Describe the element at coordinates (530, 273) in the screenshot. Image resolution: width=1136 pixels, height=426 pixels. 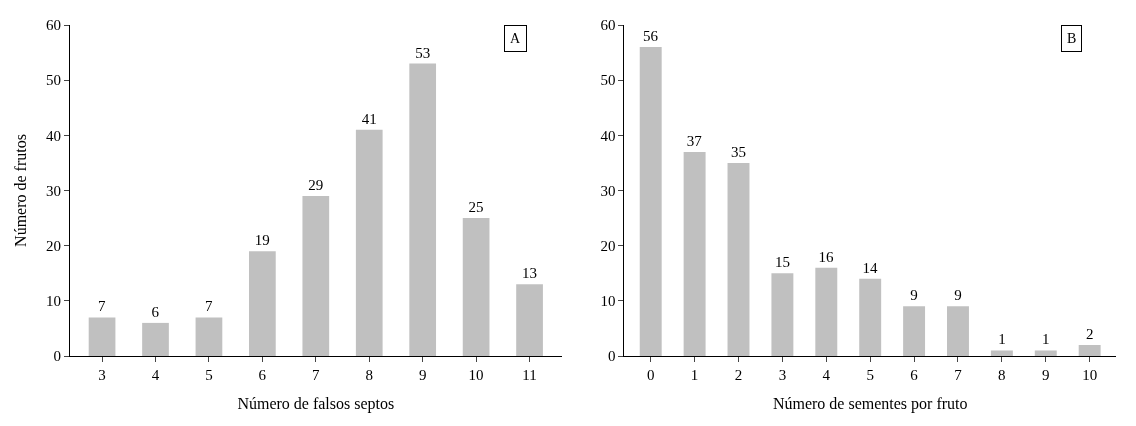
I see `data-label: 13` at that location.